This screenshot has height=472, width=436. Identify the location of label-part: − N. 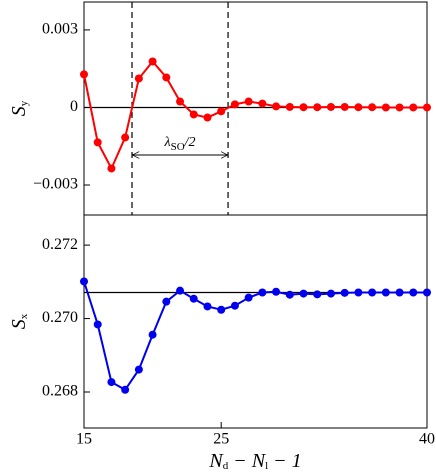
(247, 461).